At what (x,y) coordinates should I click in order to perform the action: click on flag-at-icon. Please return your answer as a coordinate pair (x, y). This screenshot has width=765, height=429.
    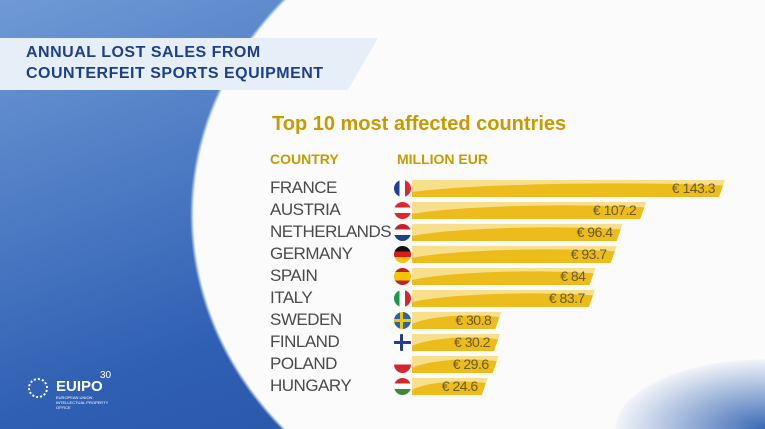
    Looking at the image, I should click on (402, 210).